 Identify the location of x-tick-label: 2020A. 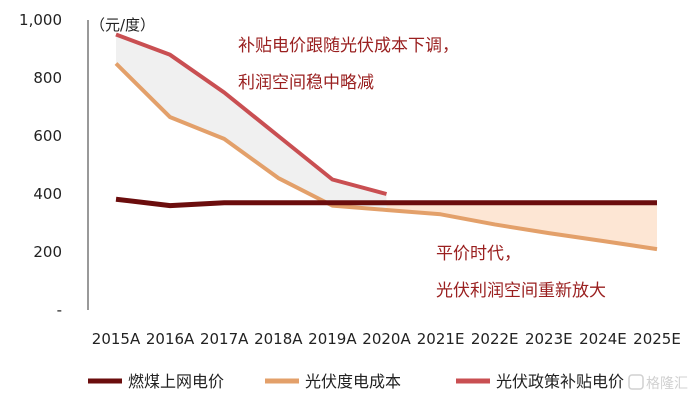
(386, 339).